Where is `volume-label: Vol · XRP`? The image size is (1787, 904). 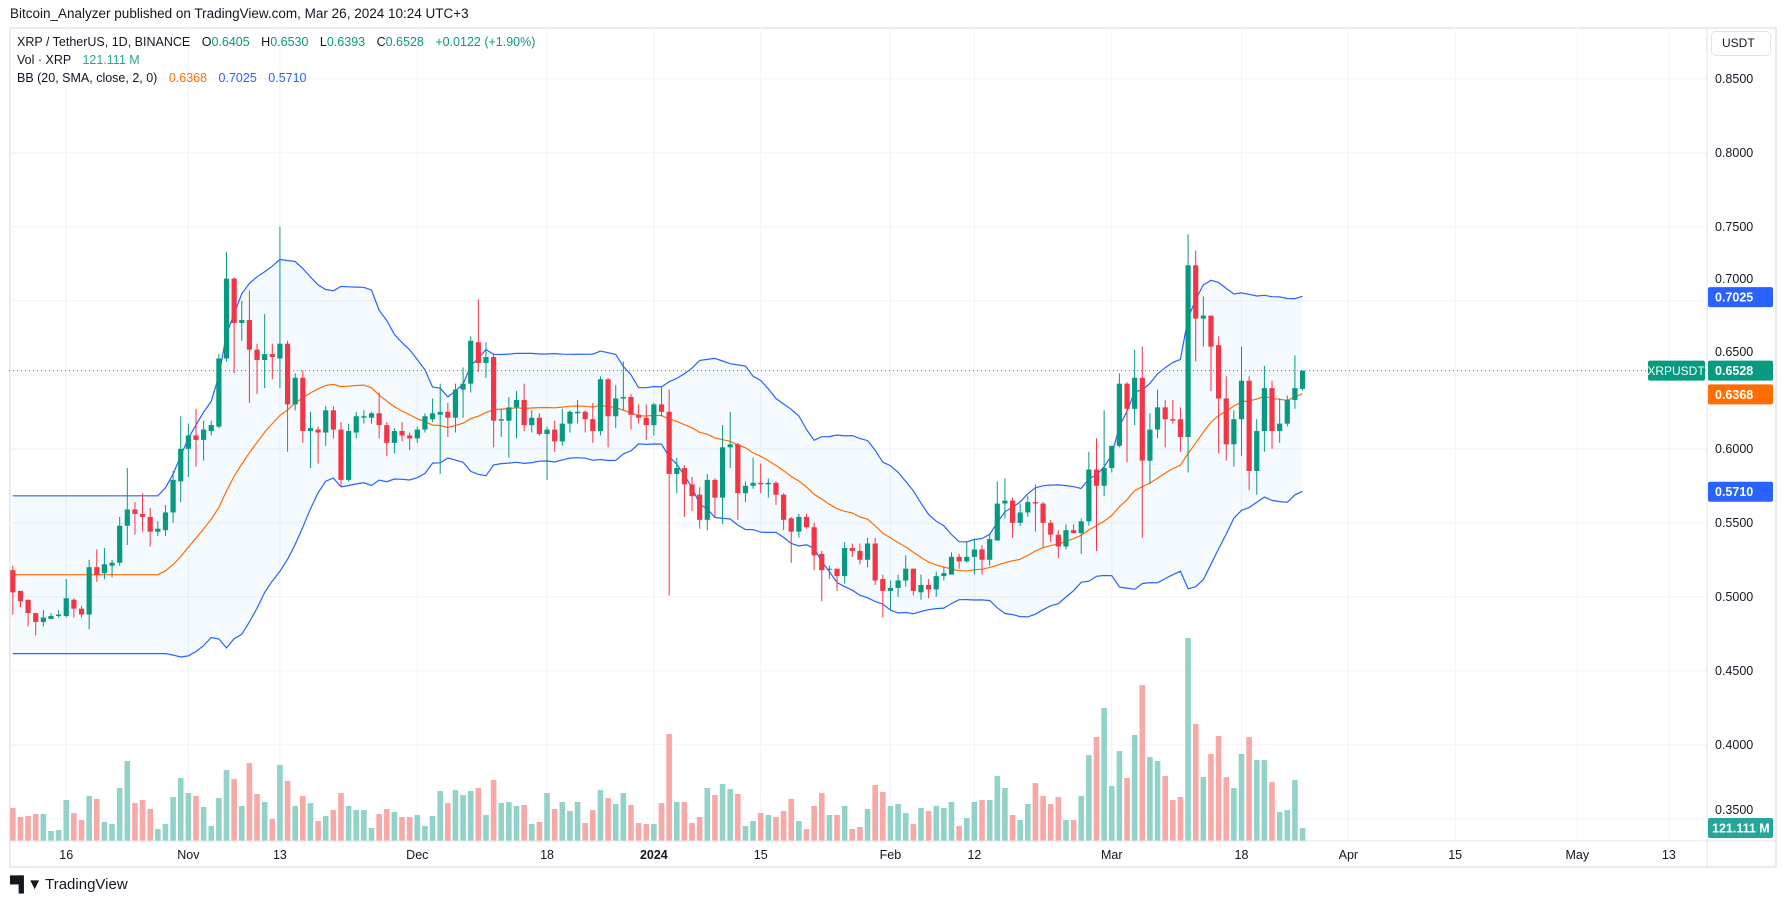
volume-label: Vol · XRP is located at coordinates (44, 60).